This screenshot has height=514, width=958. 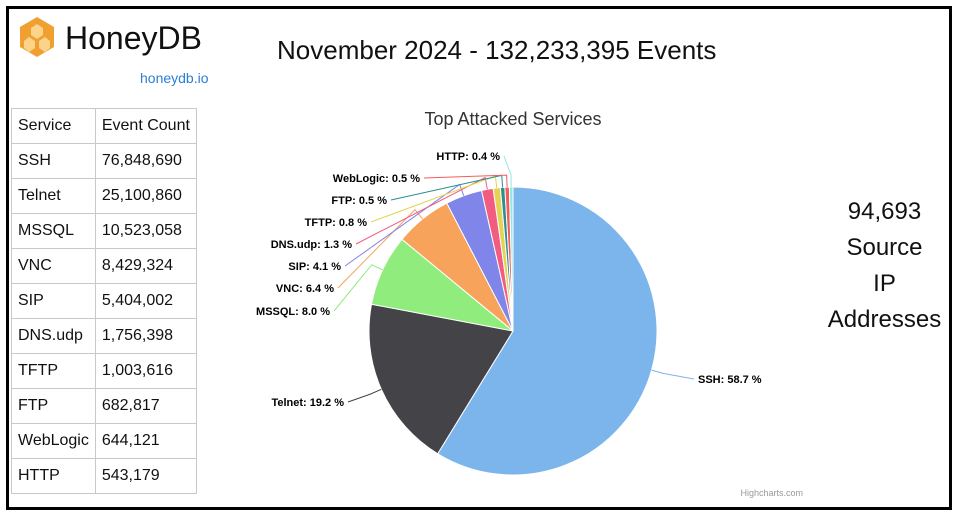 I want to click on count-cell: 682,817, so click(x=145, y=406).